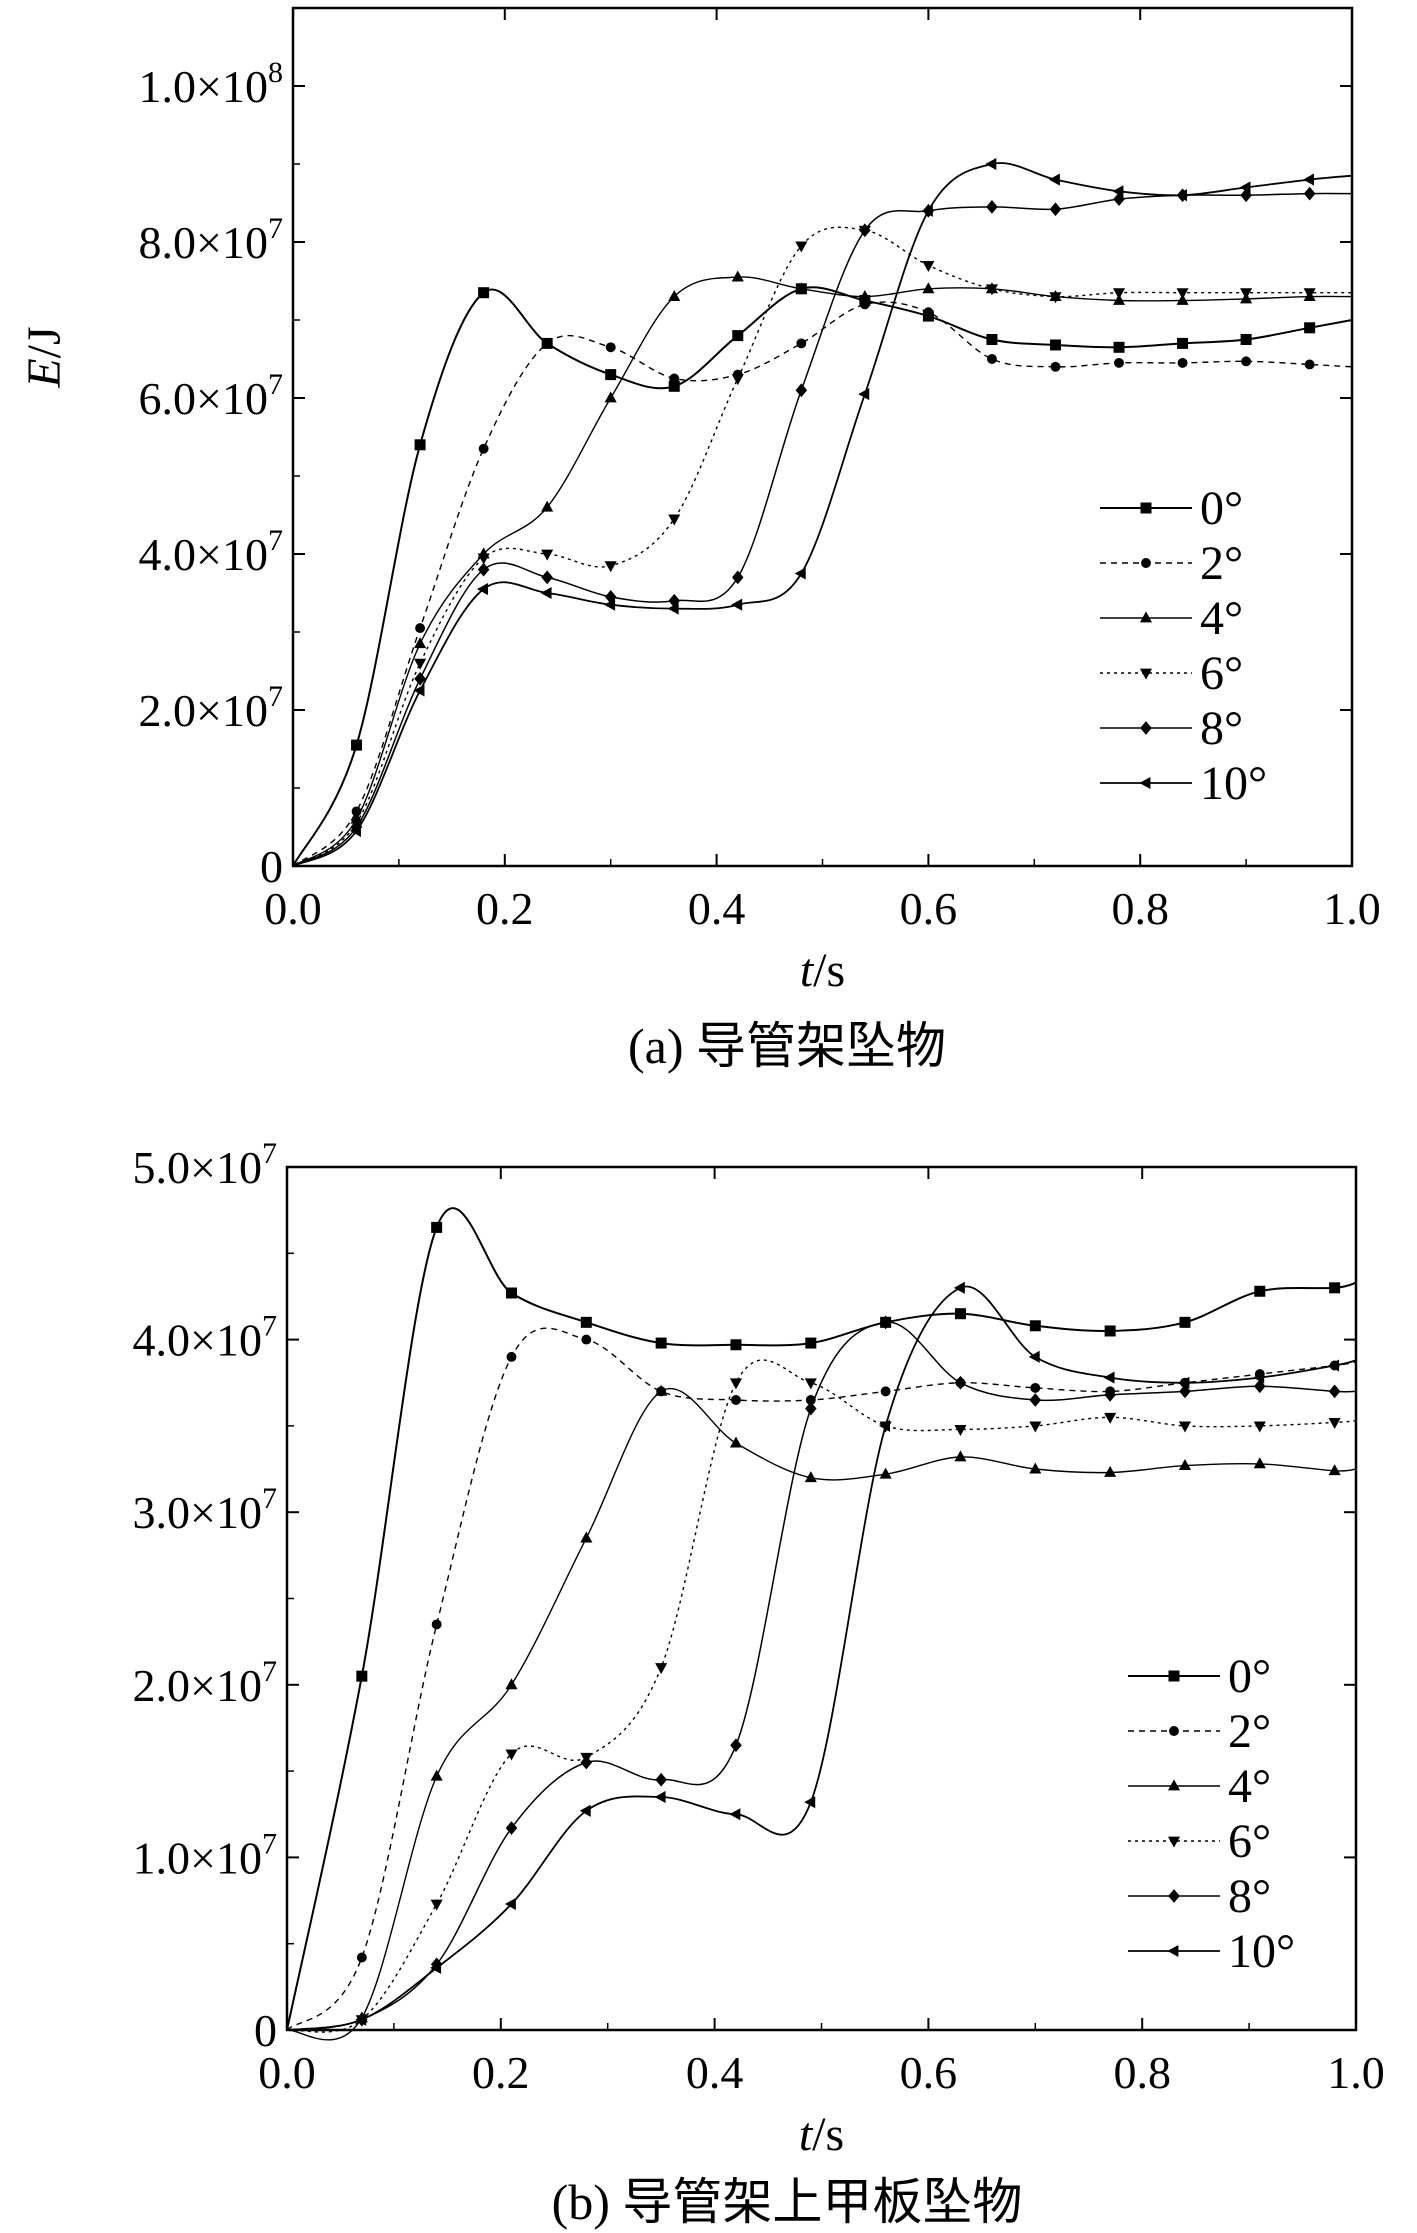 This screenshot has height=2233, width=1417. I want to click on legend-entry: 8°, so click(1171, 728).